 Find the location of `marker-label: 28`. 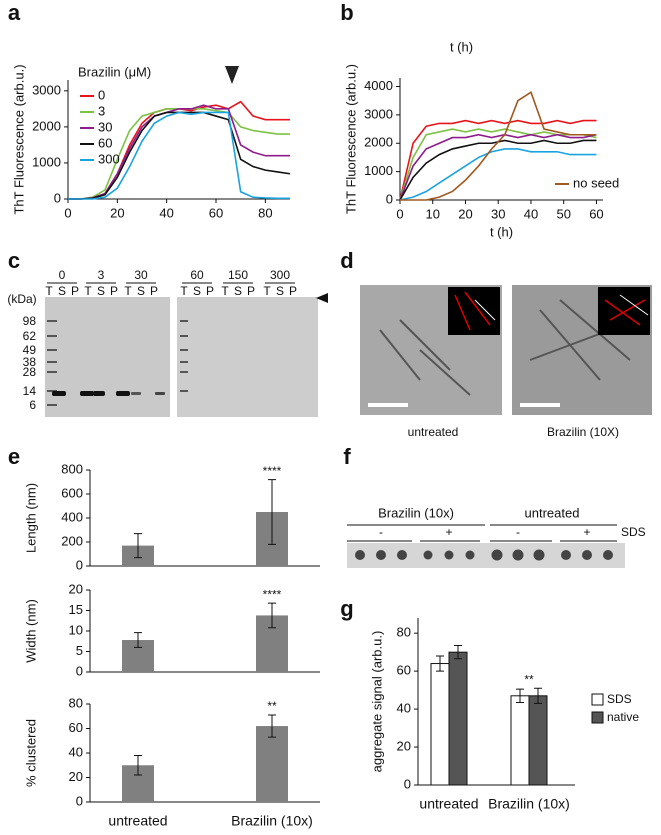

marker-label: 28 is located at coordinates (30, 372).